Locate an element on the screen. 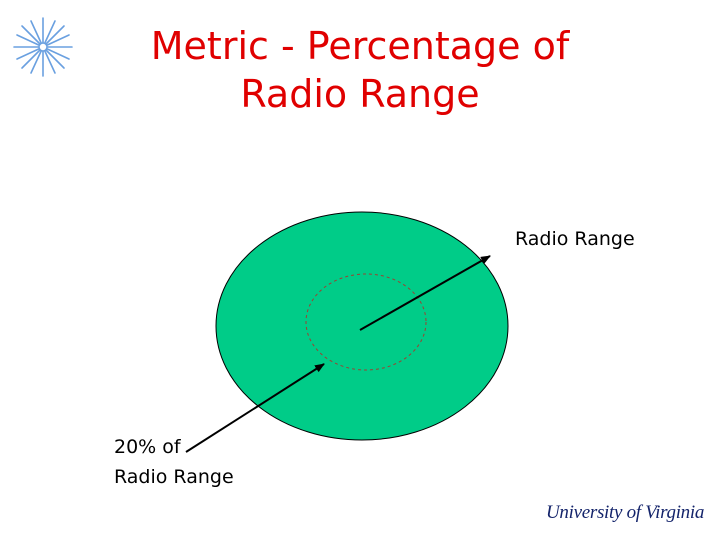 The image size is (720, 540). inner-range-arrow is located at coordinates (255, 408).